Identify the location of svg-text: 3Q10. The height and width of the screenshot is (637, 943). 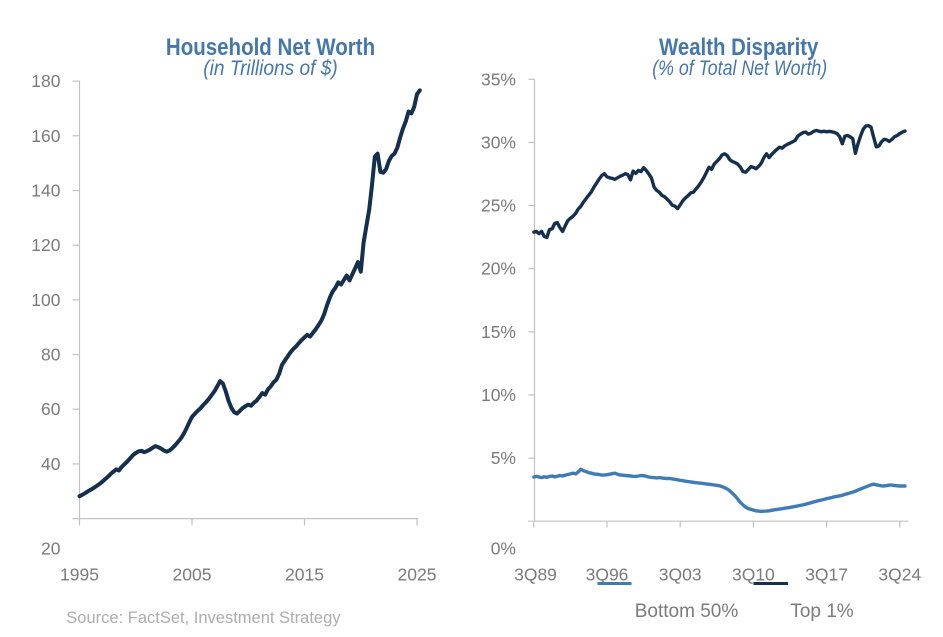
(753, 575).